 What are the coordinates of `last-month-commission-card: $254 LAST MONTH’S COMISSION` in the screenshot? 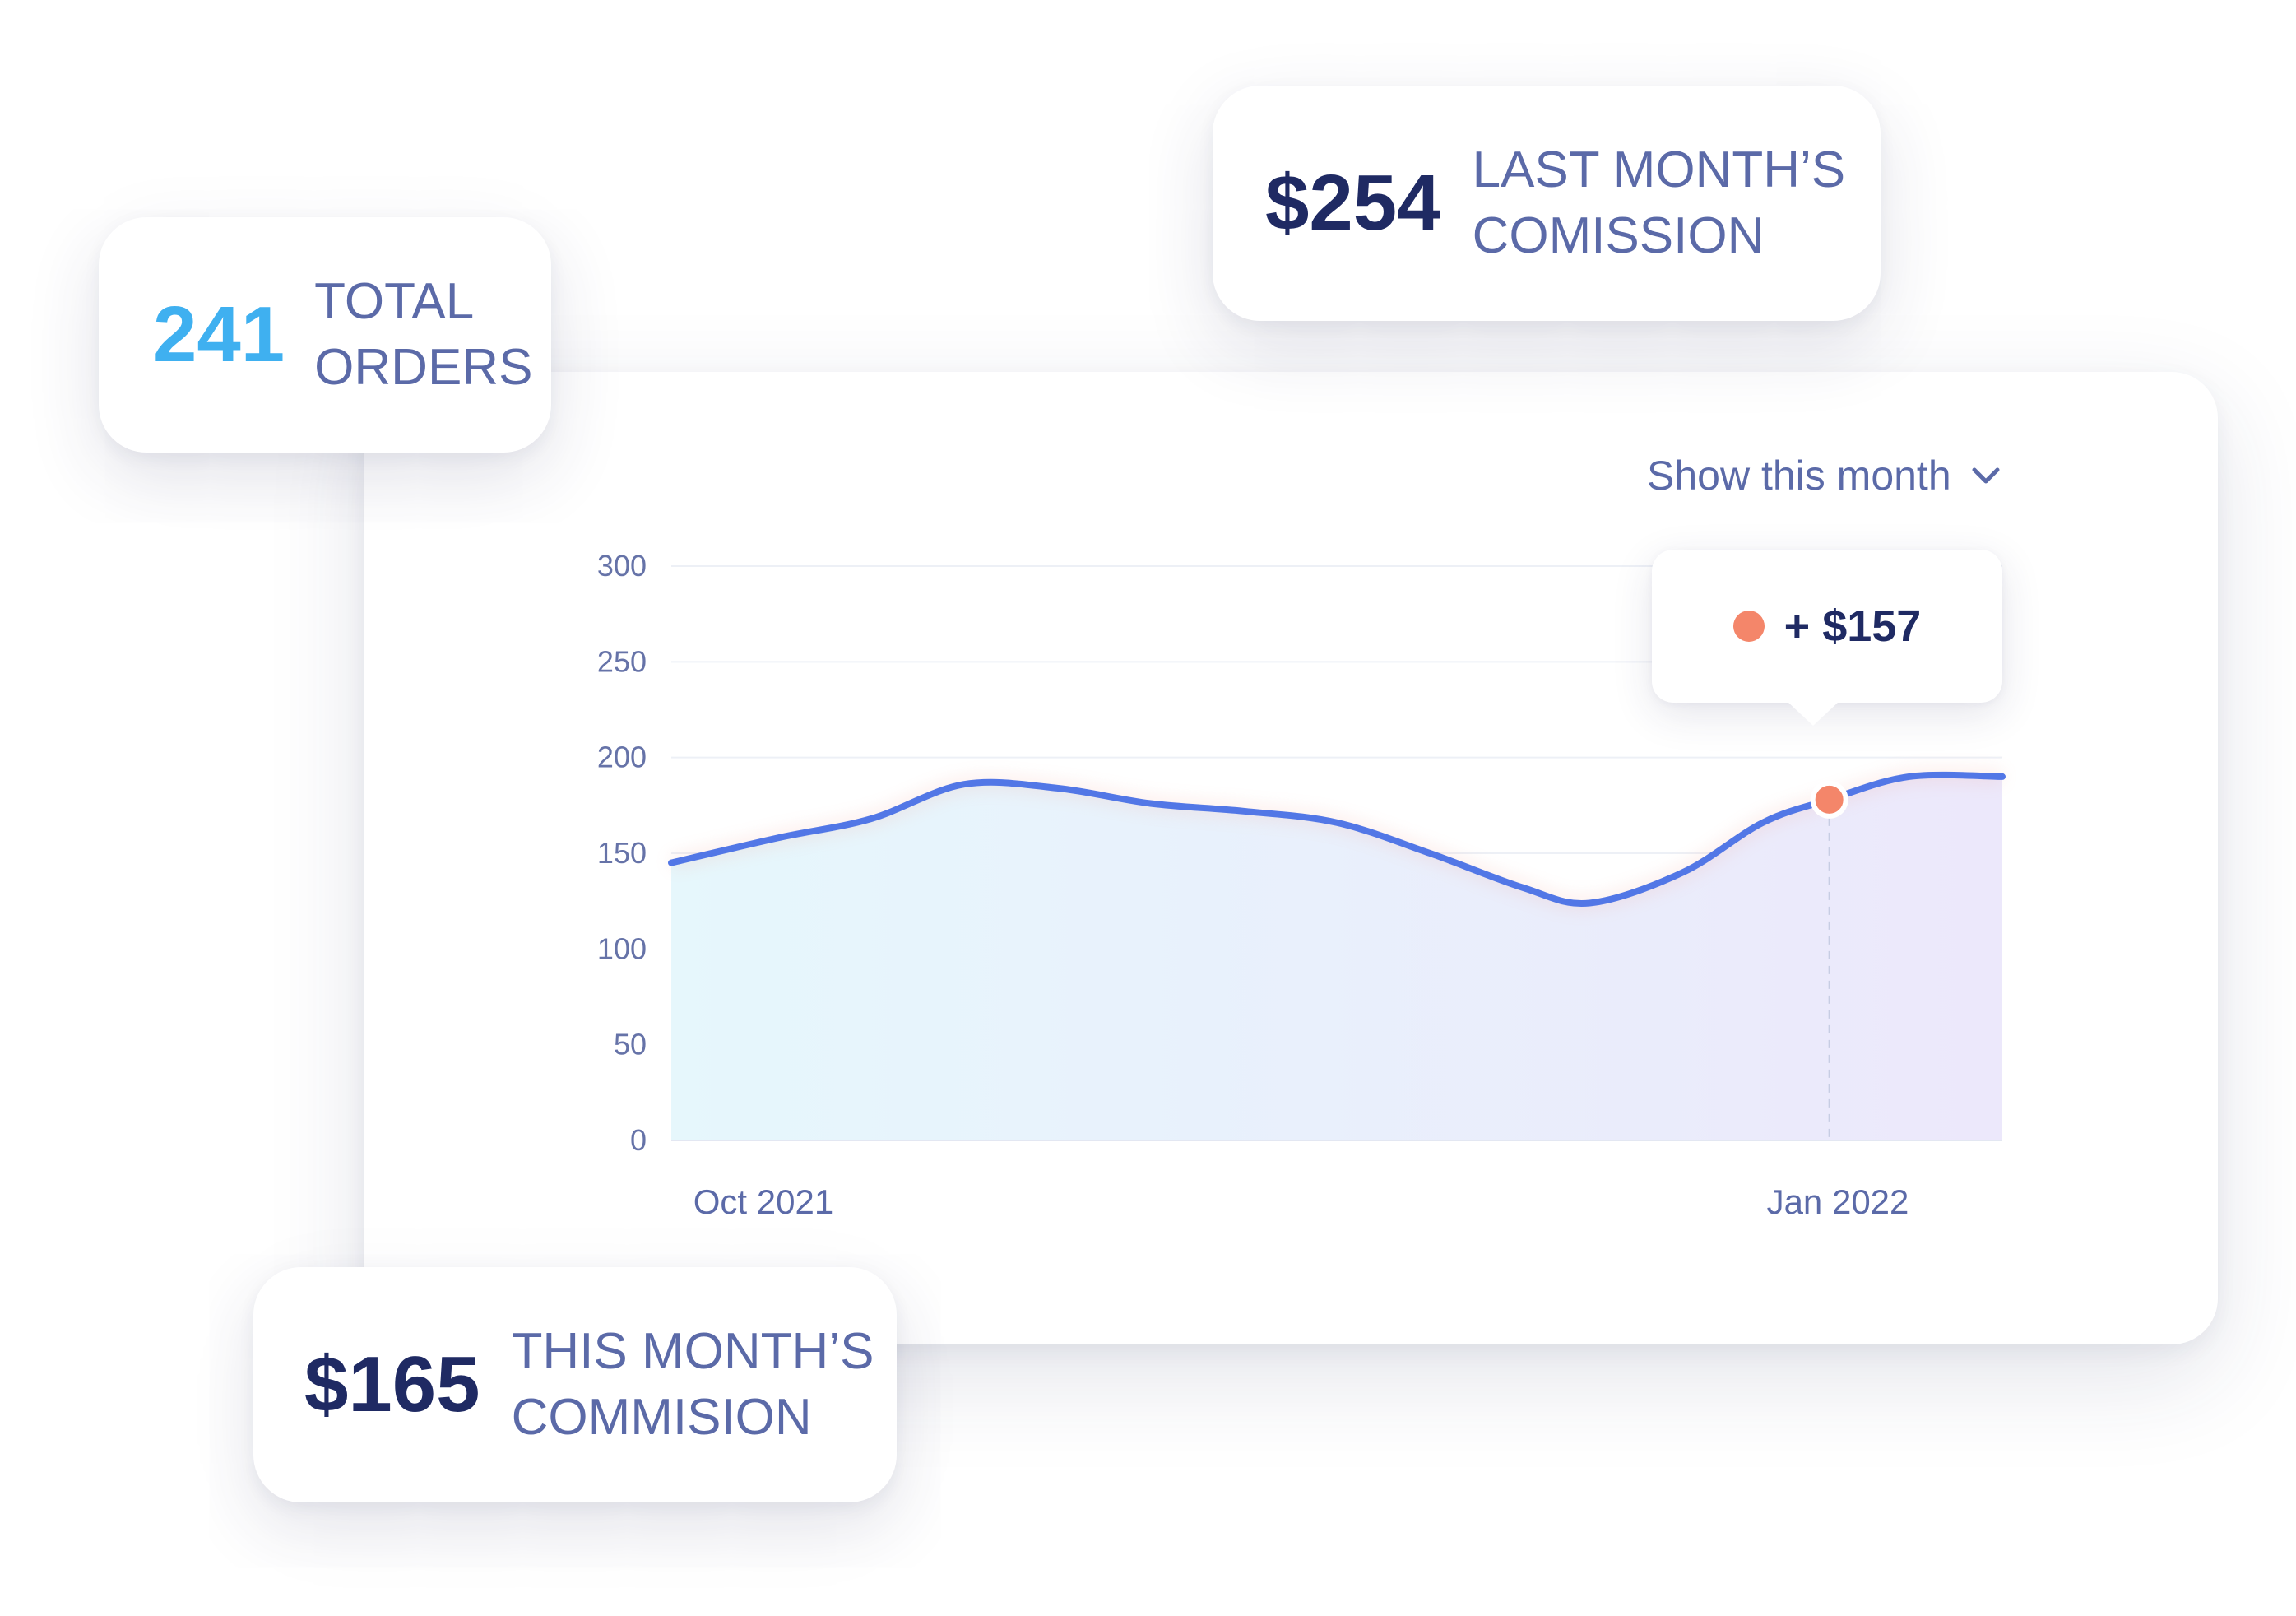 It's located at (1547, 203).